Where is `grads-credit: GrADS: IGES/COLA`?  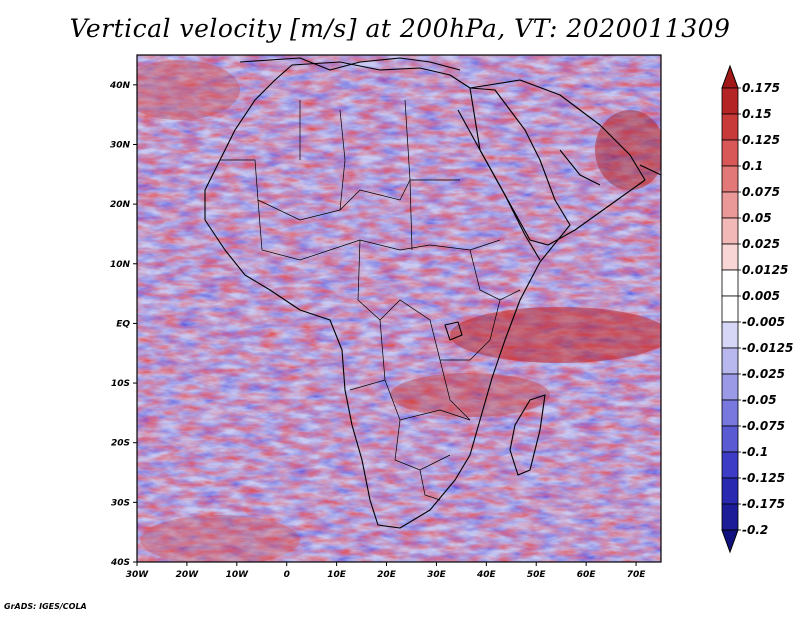 grads-credit: GrADS: IGES/COLA is located at coordinates (45, 606).